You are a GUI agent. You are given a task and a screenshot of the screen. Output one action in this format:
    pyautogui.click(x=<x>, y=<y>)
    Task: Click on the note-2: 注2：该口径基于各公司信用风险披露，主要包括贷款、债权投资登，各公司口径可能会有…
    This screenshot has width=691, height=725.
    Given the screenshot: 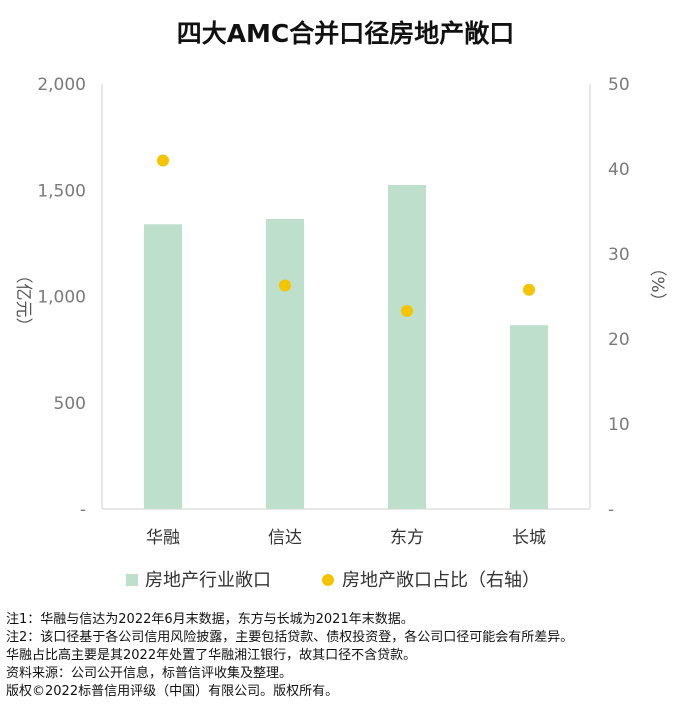 What is the action you would take?
    pyautogui.click(x=290, y=637)
    